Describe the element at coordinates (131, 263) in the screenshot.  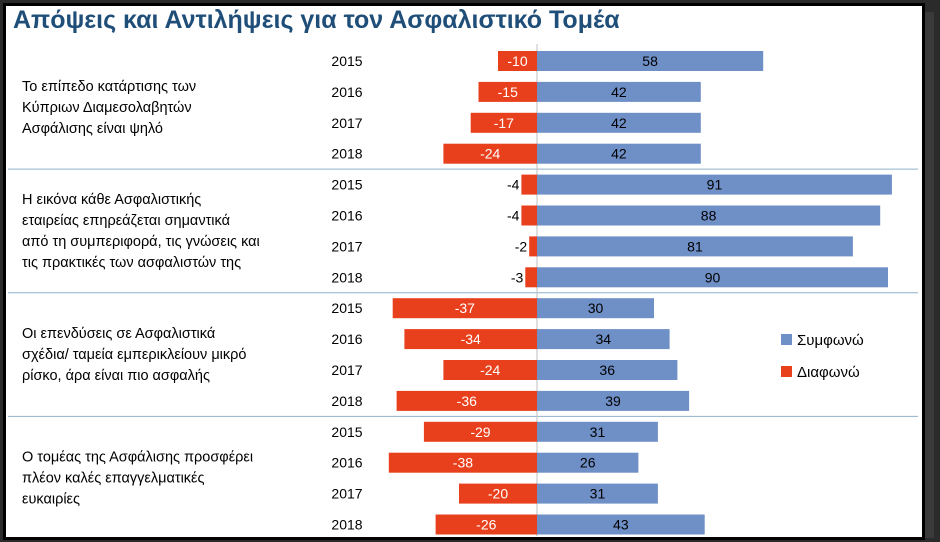
I see `question-line: τις πρακτικές των ασφαλιστών της` at that location.